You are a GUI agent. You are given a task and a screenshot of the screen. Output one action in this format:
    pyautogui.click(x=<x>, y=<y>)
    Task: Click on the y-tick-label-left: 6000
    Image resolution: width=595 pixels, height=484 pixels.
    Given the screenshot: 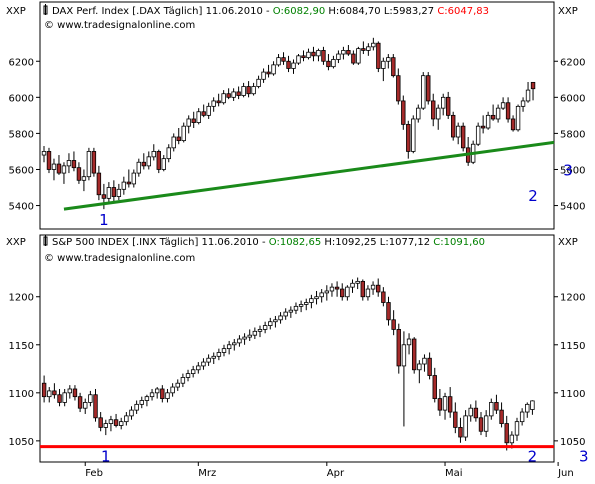 What is the action you would take?
    pyautogui.click(x=21, y=98)
    